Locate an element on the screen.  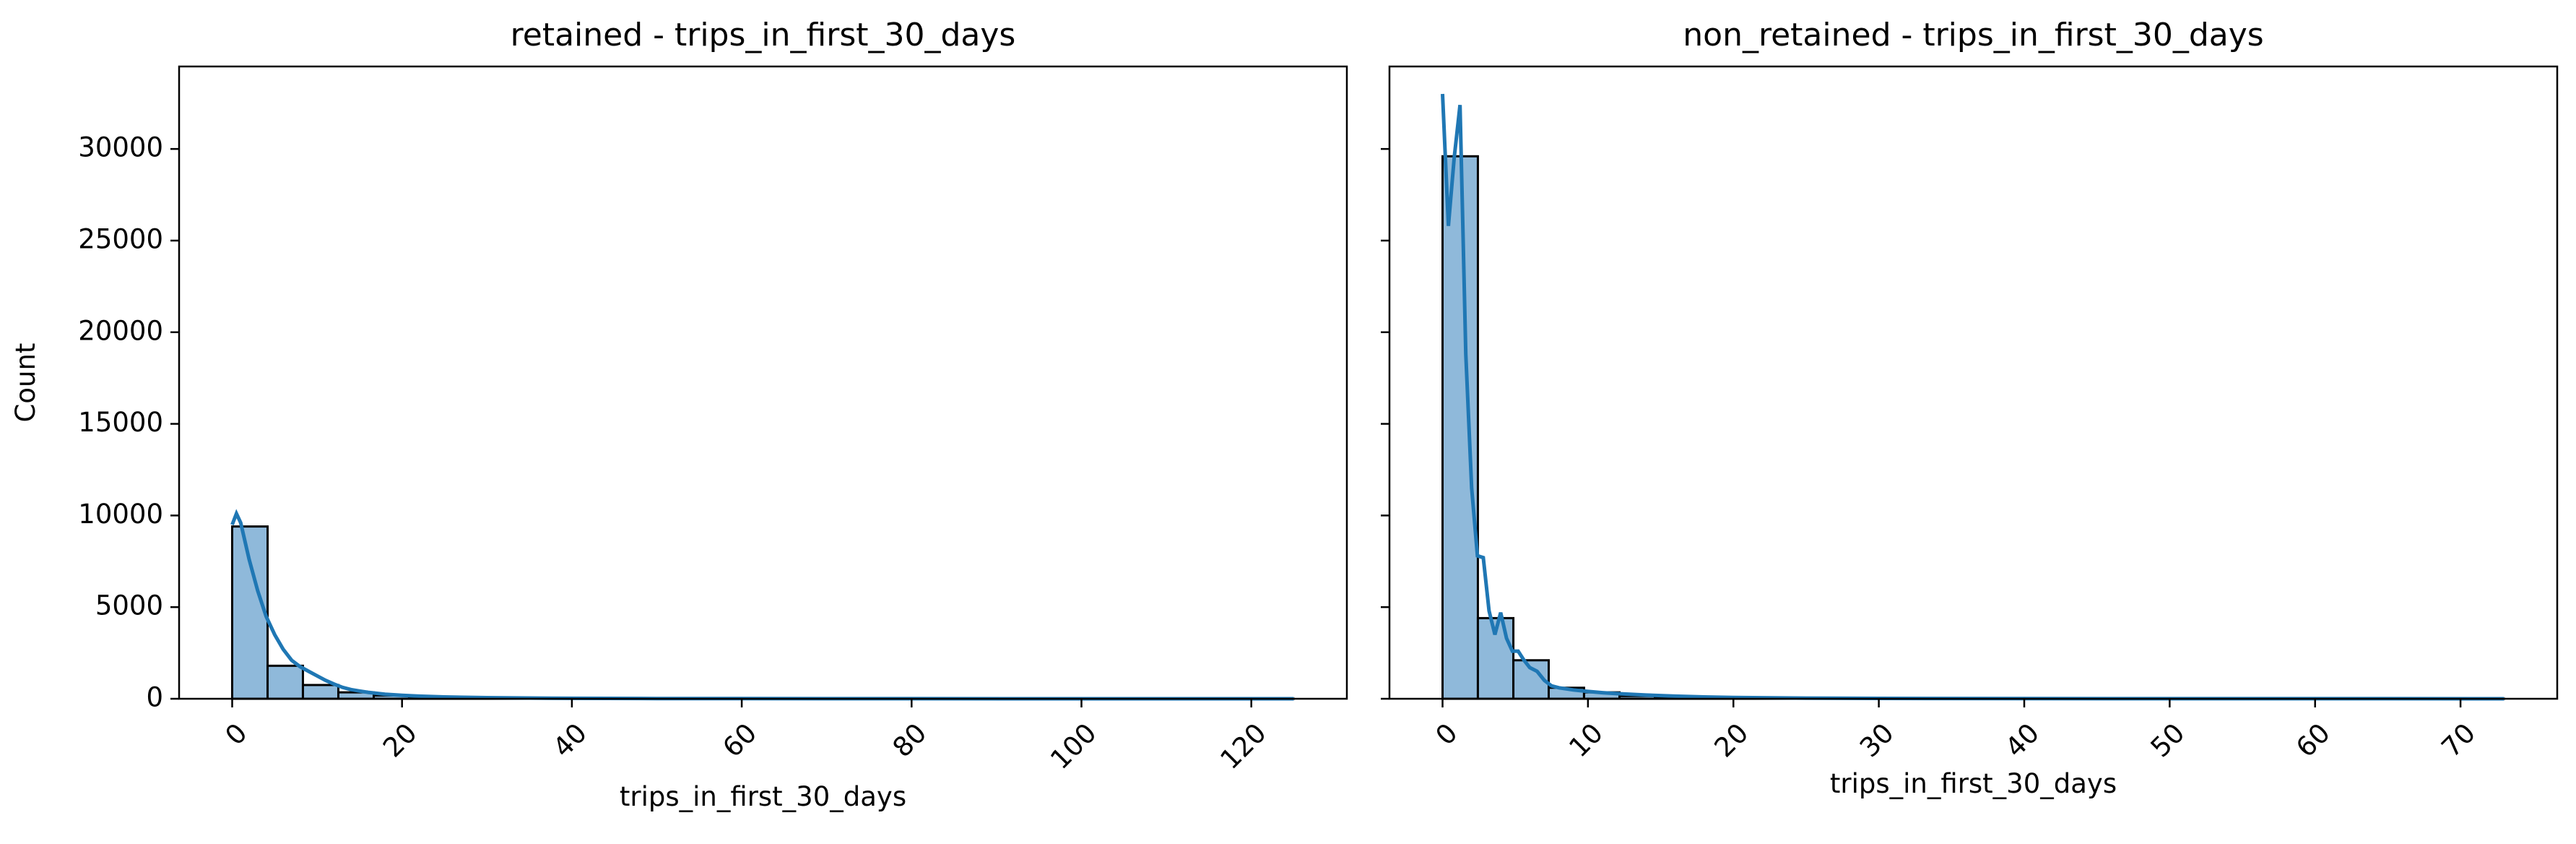
subplot-title: retained - trips_in_first_30_days is located at coordinates (763, 35).